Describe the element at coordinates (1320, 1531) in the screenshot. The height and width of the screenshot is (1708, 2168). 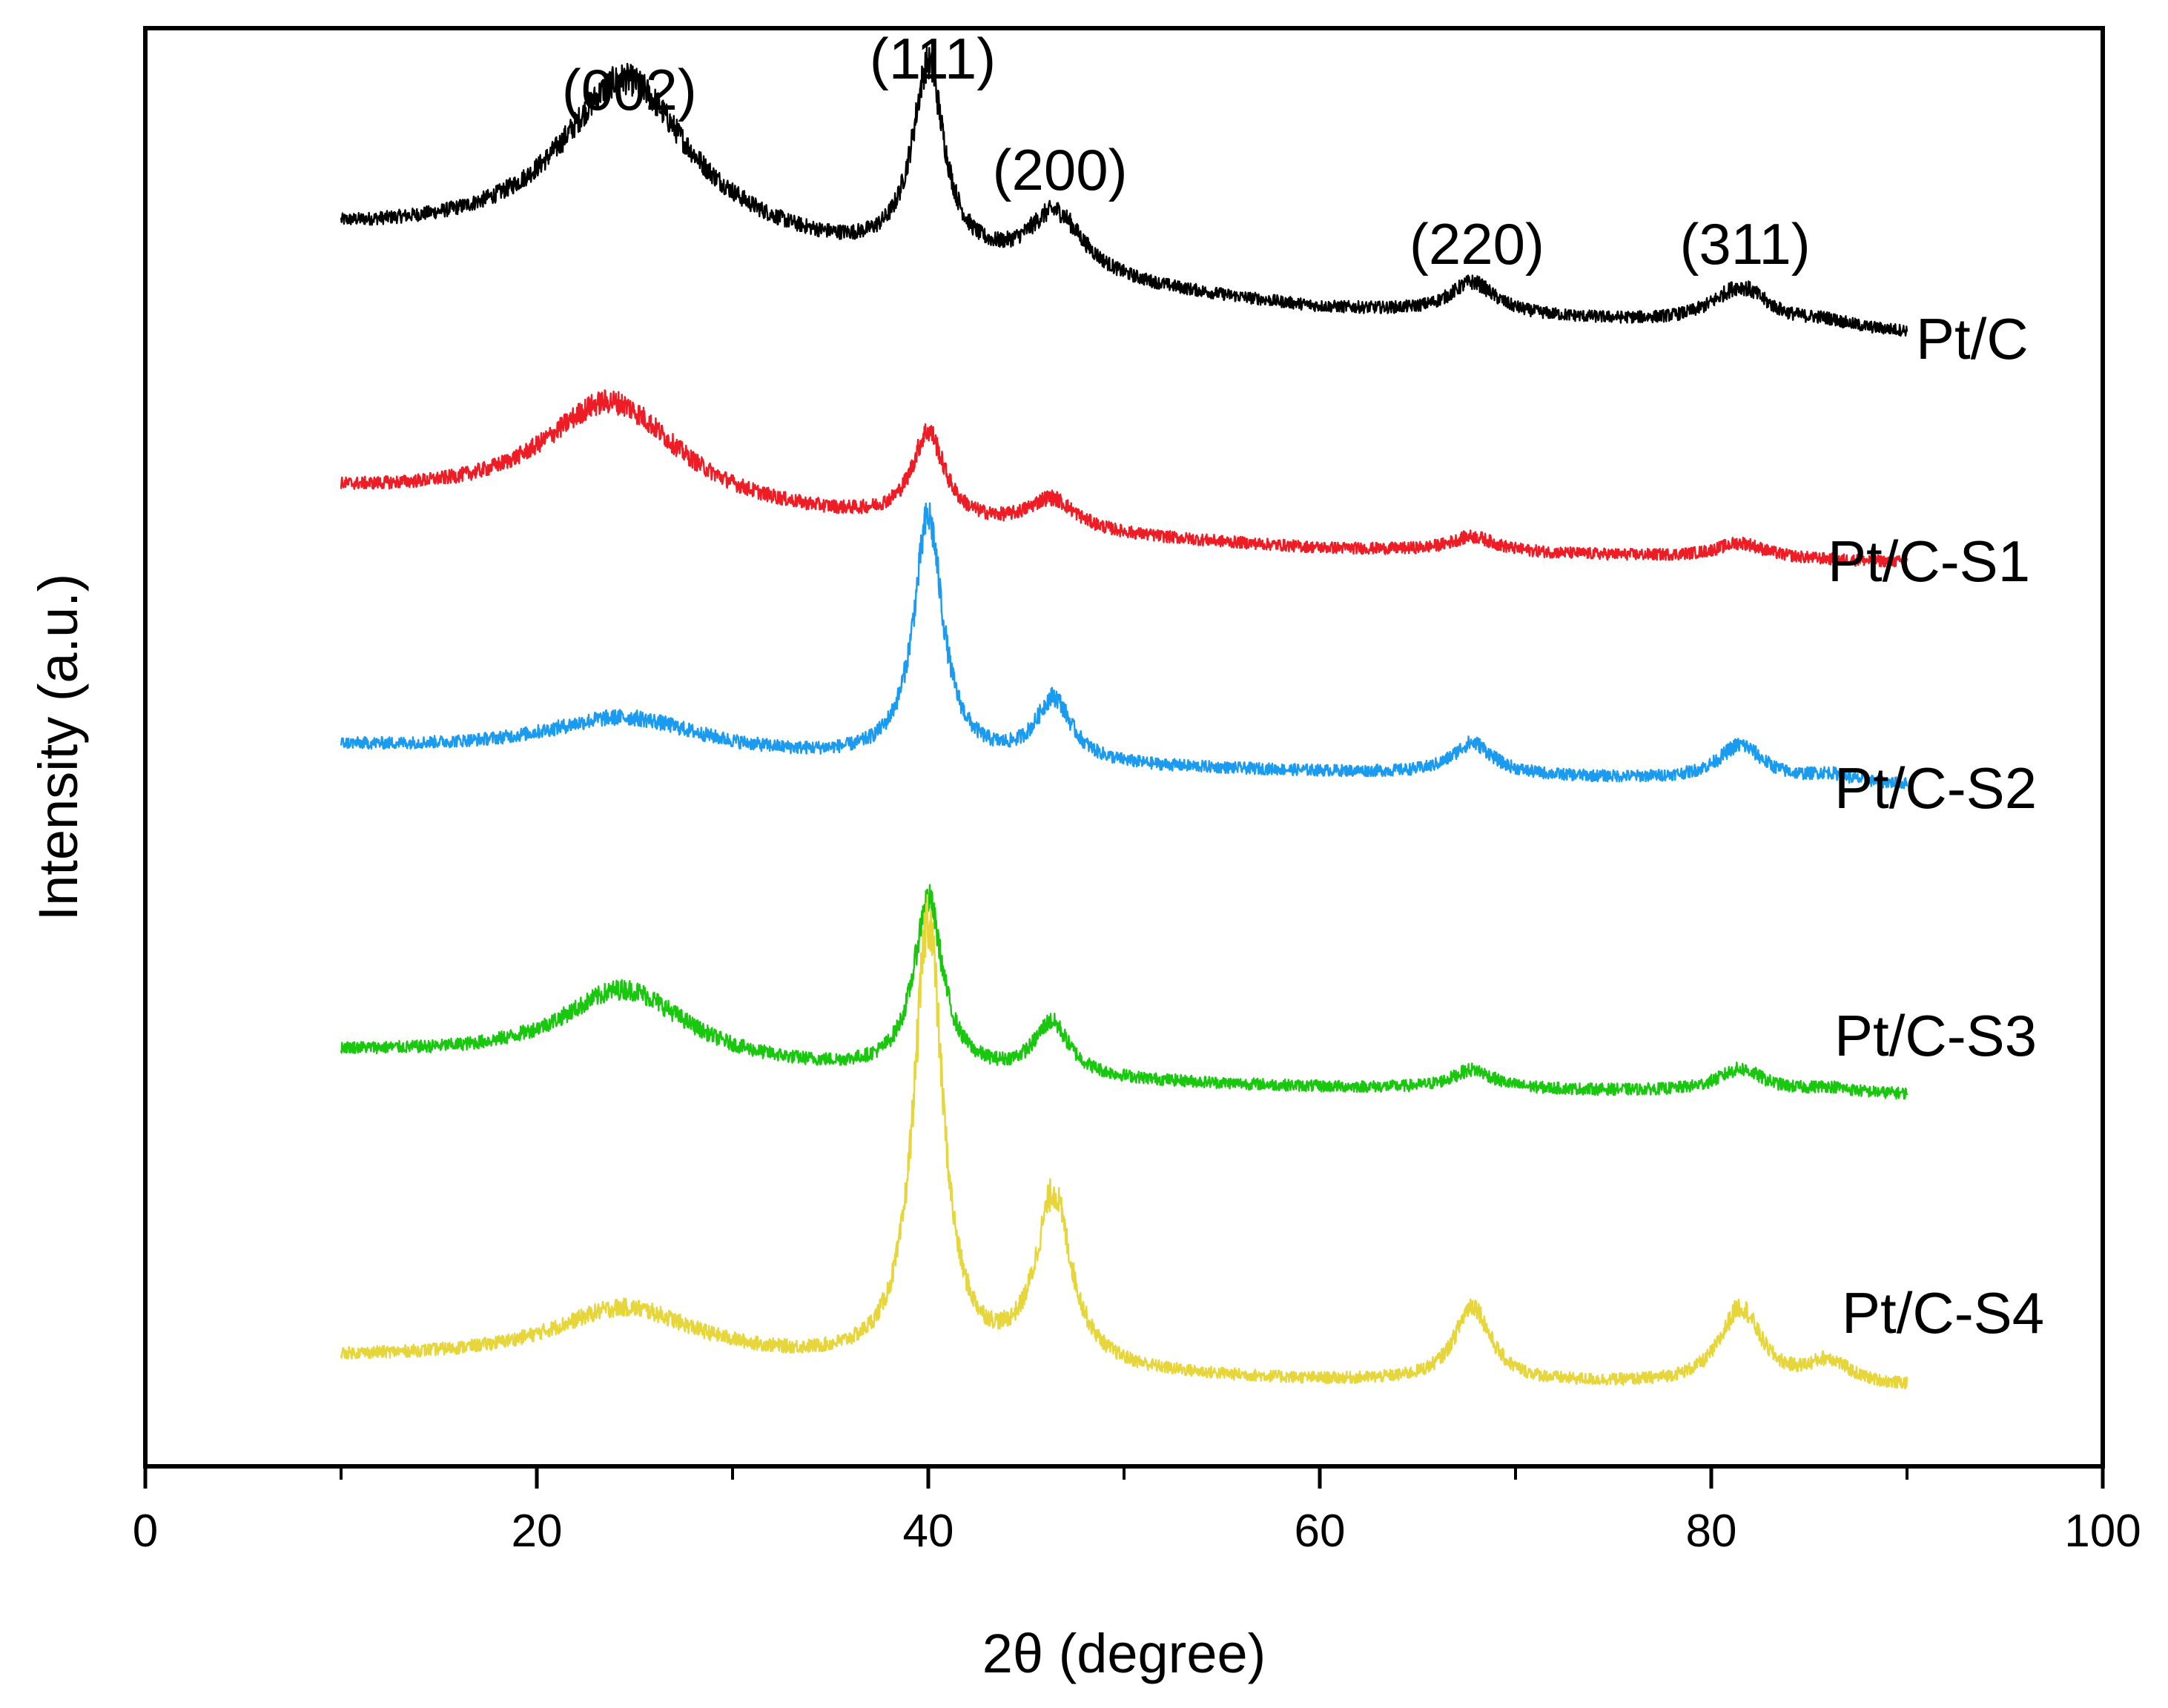
I see `x-tick-label: 60` at that location.